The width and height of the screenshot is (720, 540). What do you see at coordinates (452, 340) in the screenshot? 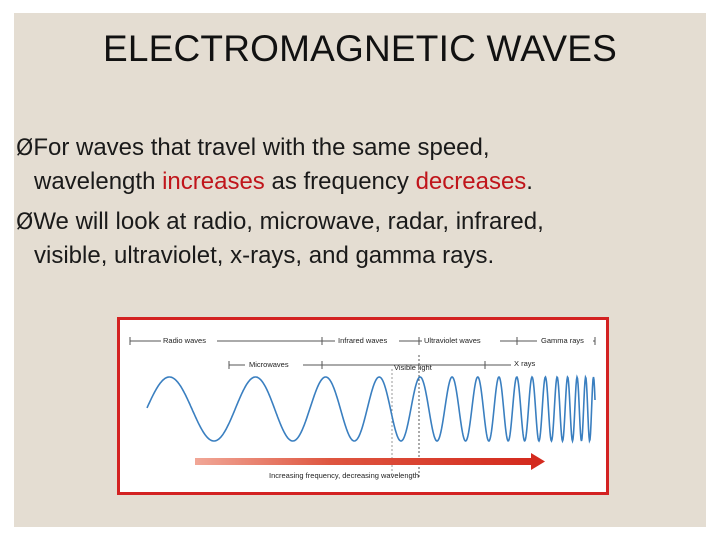
I see `label-ultraviolet-waves: Ultraviolet waves` at bounding box center [452, 340].